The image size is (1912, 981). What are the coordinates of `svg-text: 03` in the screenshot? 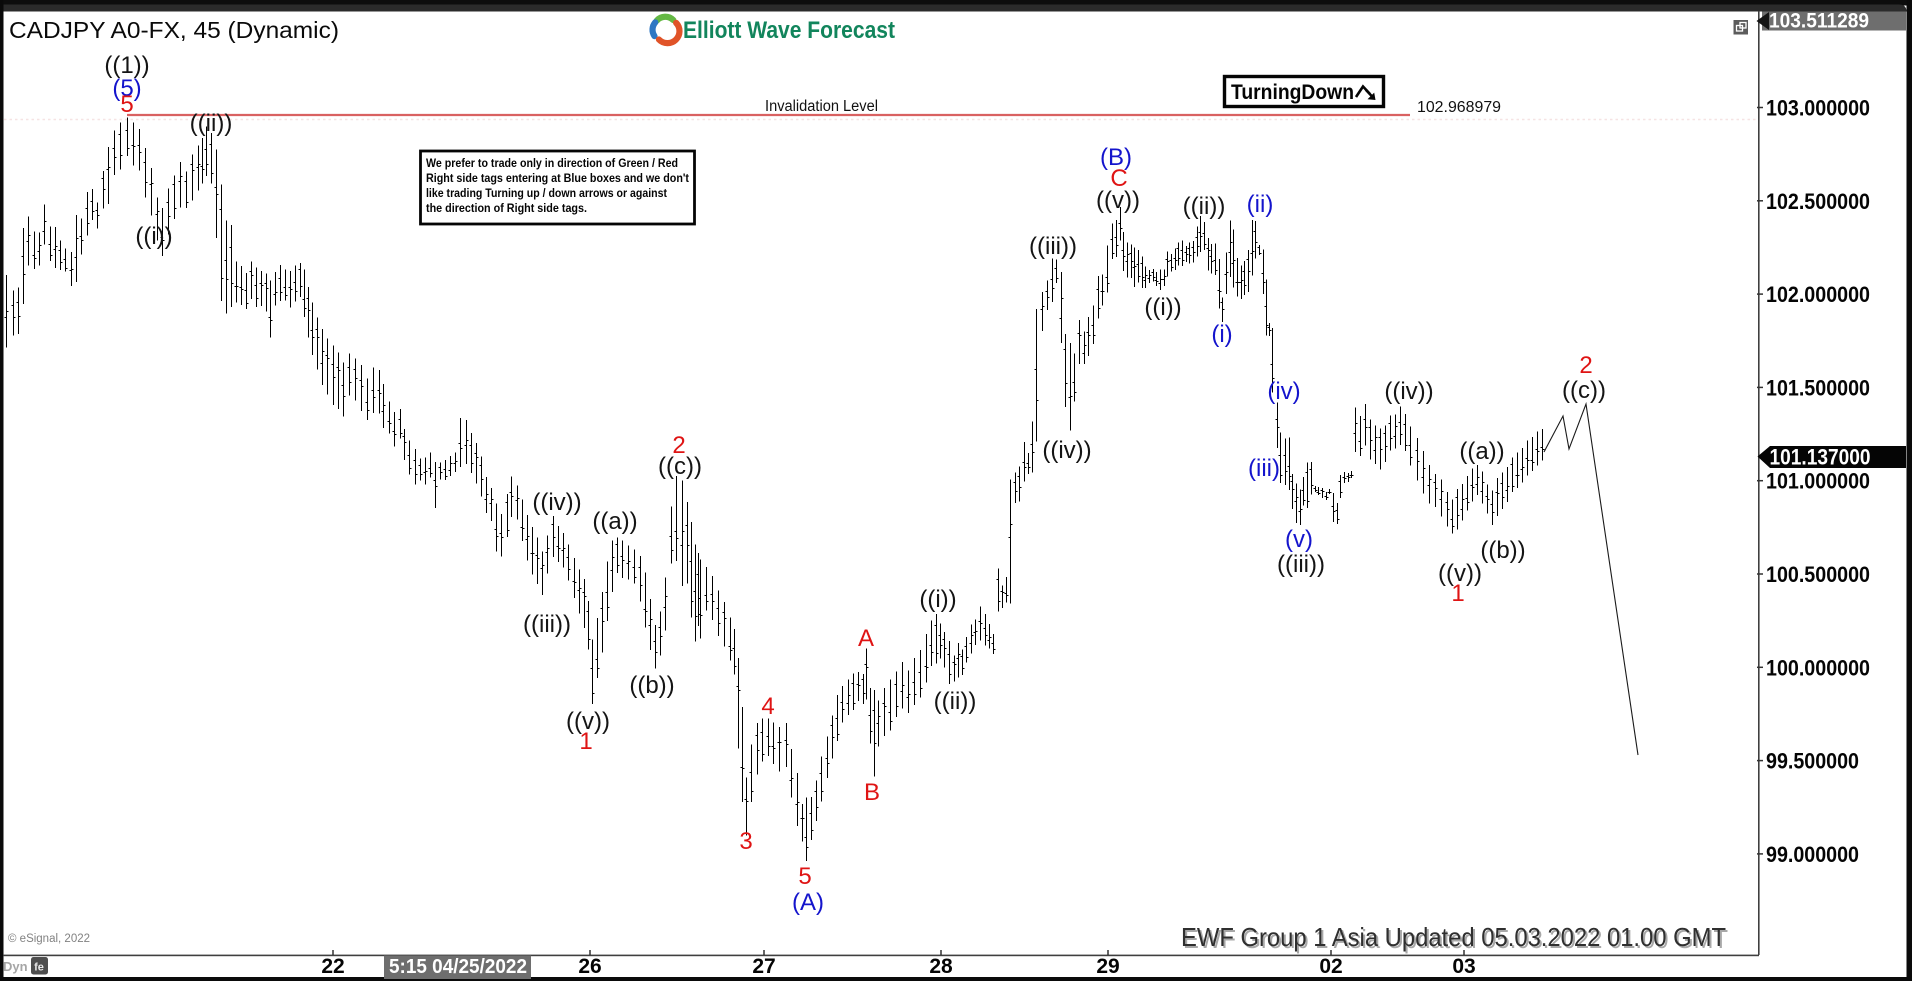 It's located at (1463, 966).